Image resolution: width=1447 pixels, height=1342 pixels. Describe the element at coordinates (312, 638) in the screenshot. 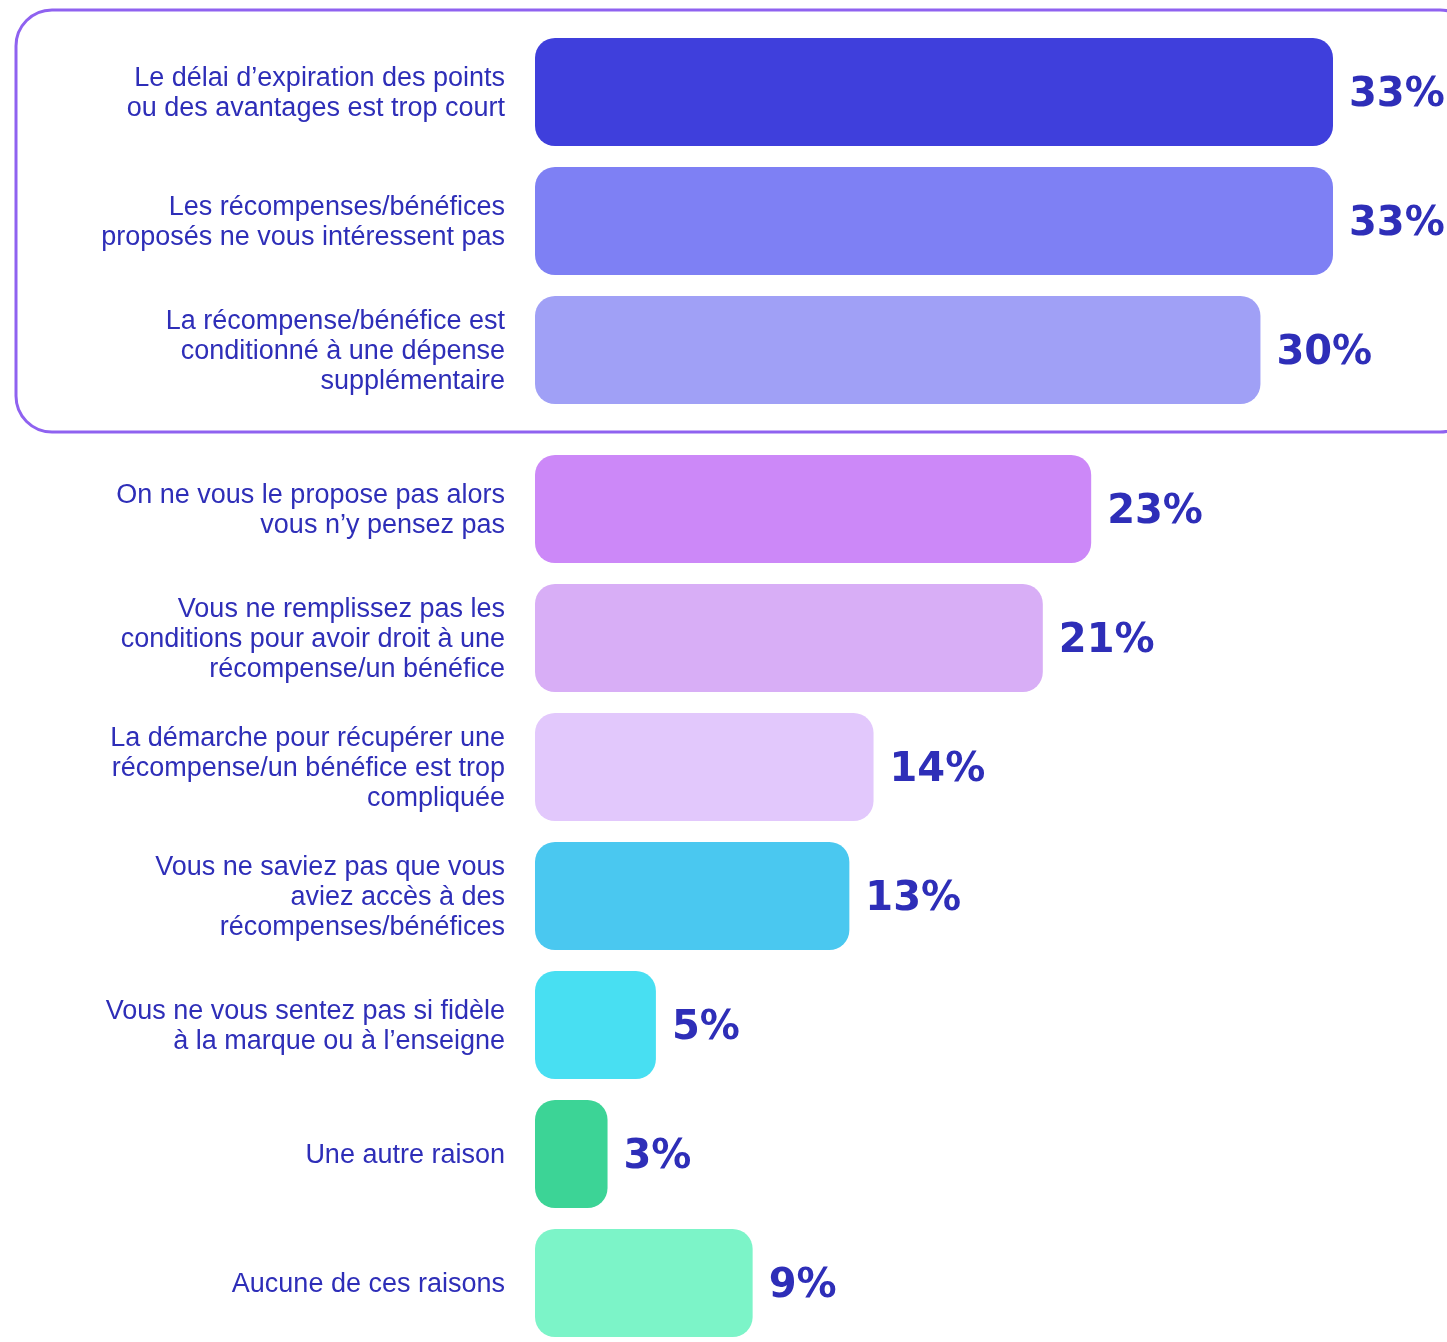

I see `y-tick-label: Vous ne remplissez pas les conditions pour avoir droit à une récompense/un bénéfice` at that location.